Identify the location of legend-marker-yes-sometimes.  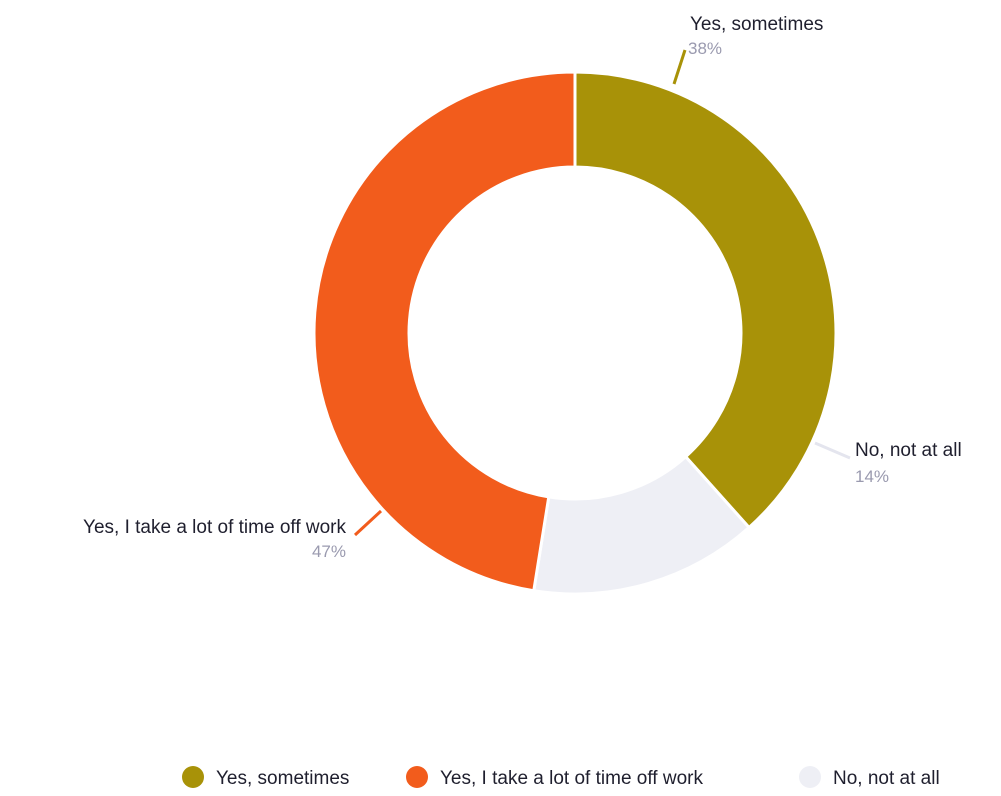
(193, 777).